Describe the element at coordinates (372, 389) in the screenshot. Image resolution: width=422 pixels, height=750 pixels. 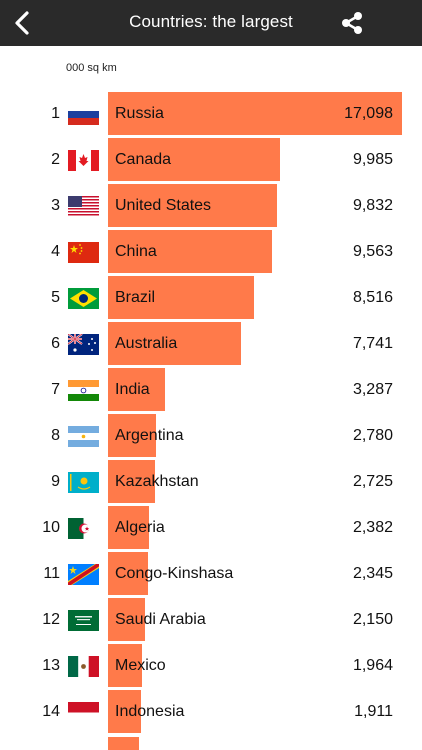
I see `area-value: 3,287` at that location.